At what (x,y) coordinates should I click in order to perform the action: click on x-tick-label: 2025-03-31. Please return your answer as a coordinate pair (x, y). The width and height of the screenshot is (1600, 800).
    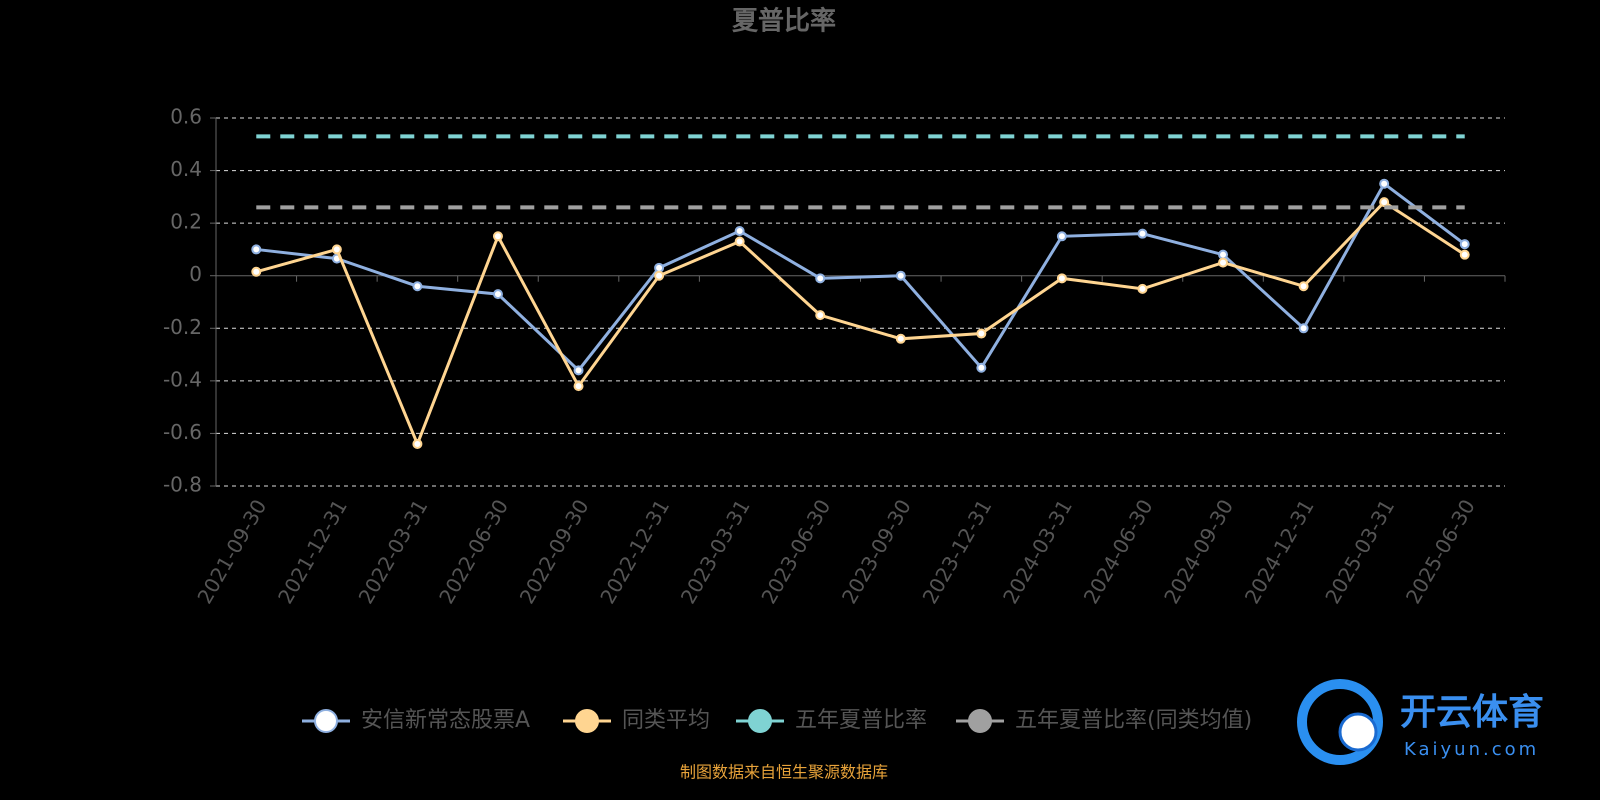
    Looking at the image, I should click on (1359, 551).